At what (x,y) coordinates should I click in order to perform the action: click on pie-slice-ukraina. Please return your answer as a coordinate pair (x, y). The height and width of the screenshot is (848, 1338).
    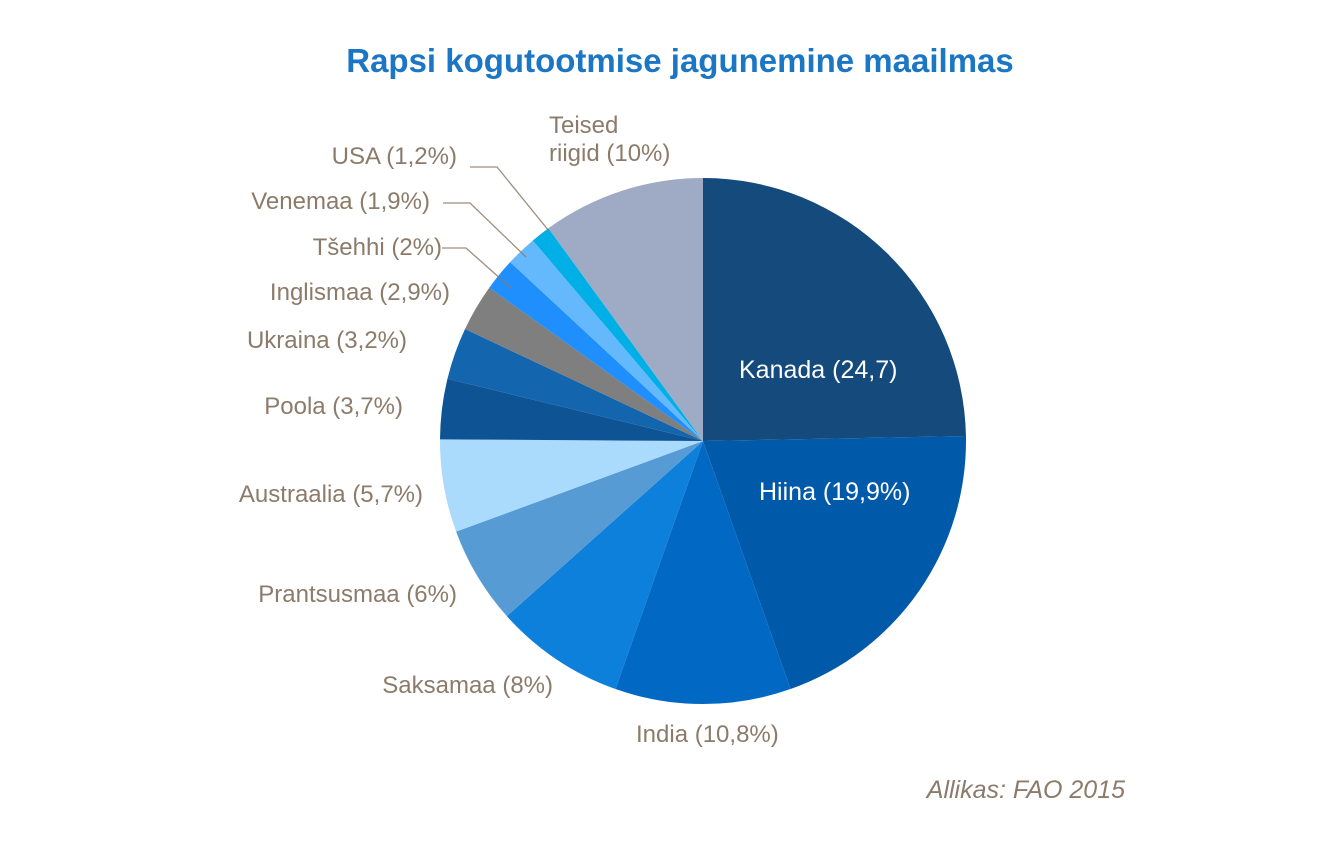
    Looking at the image, I should click on (575, 385).